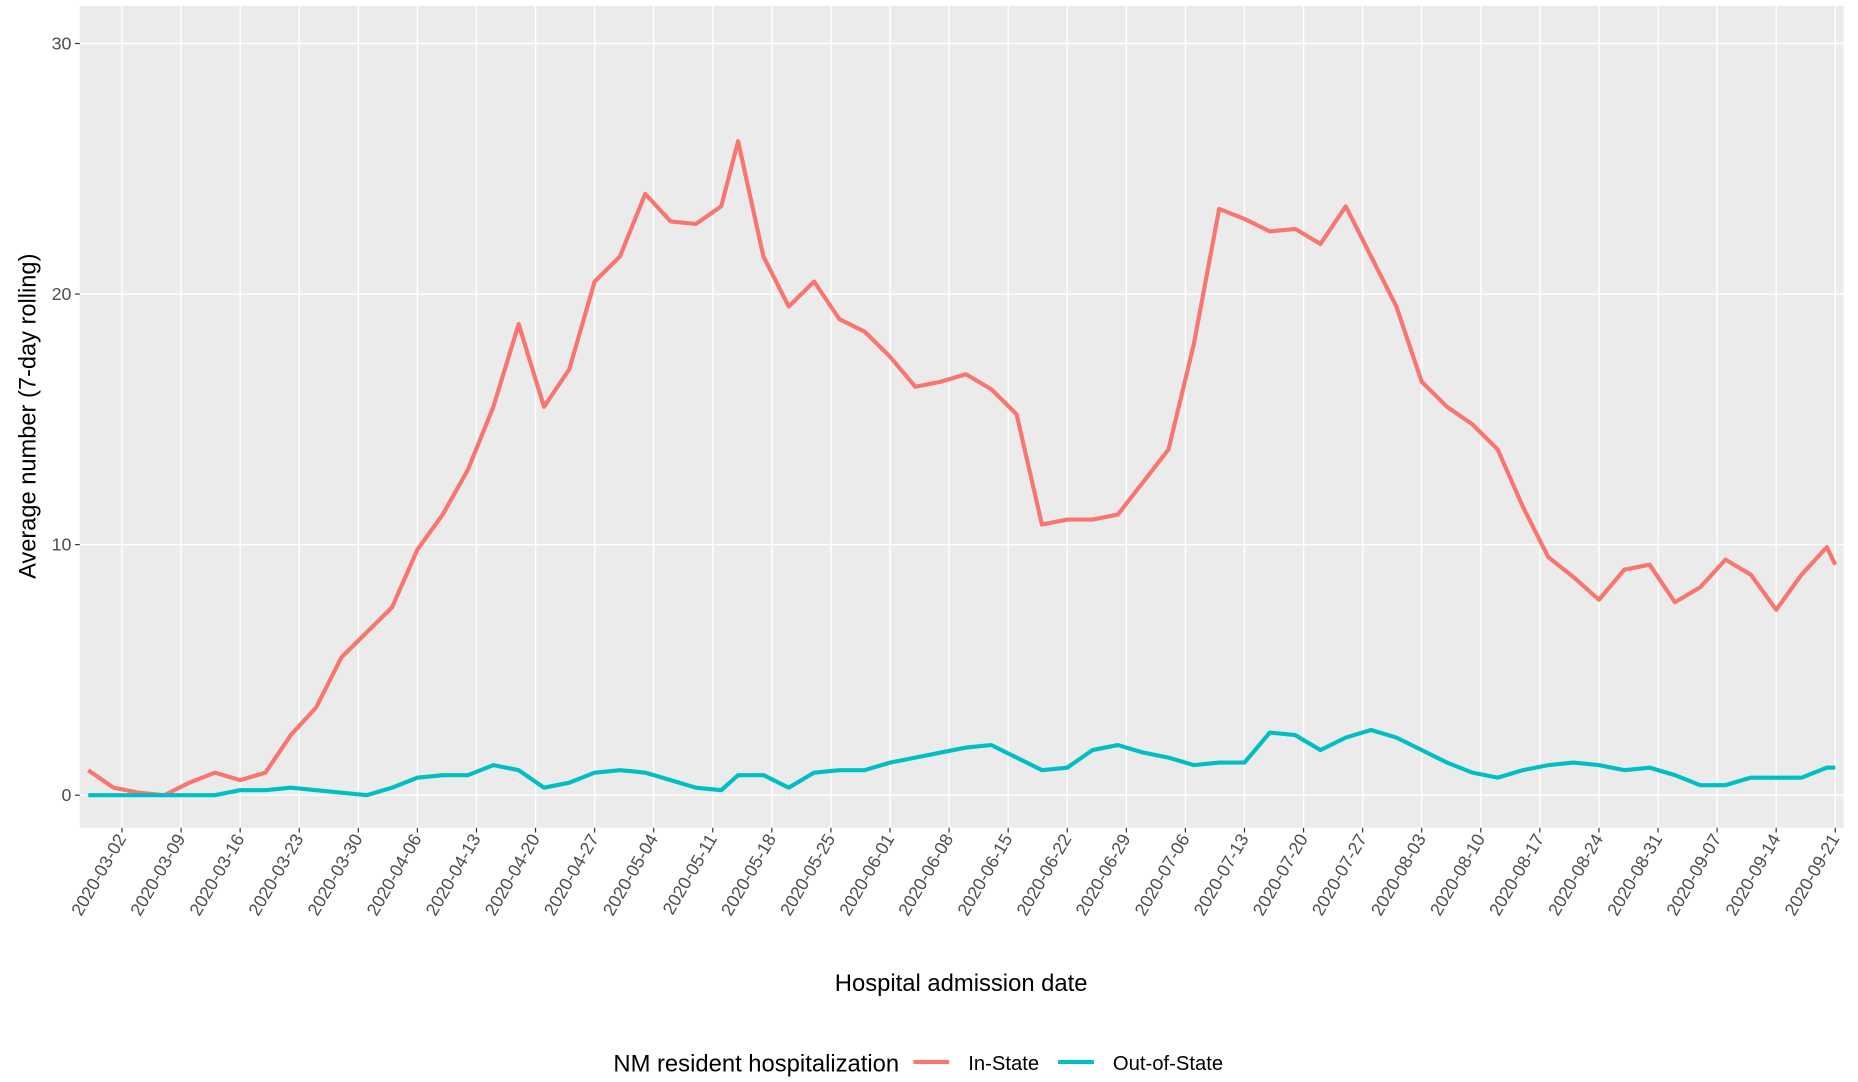 This screenshot has width=1858, height=1082. I want to click on x-tick-label: 2020-05-18, so click(748, 874).